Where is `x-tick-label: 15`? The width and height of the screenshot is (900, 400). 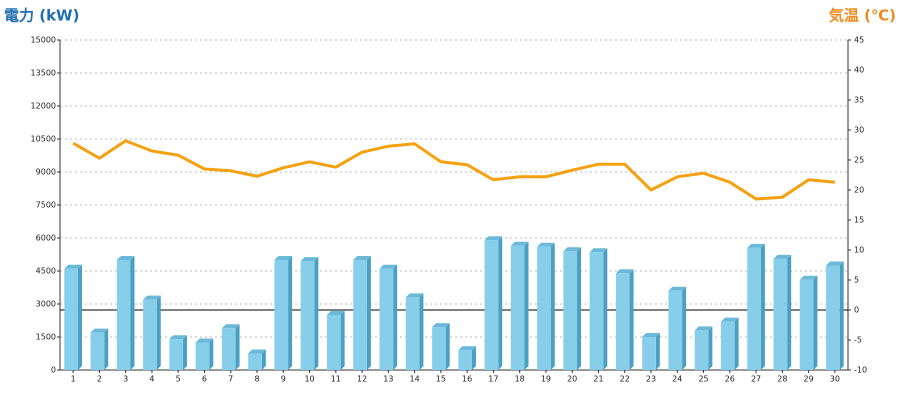 x-tick-label: 15 is located at coordinates (441, 379).